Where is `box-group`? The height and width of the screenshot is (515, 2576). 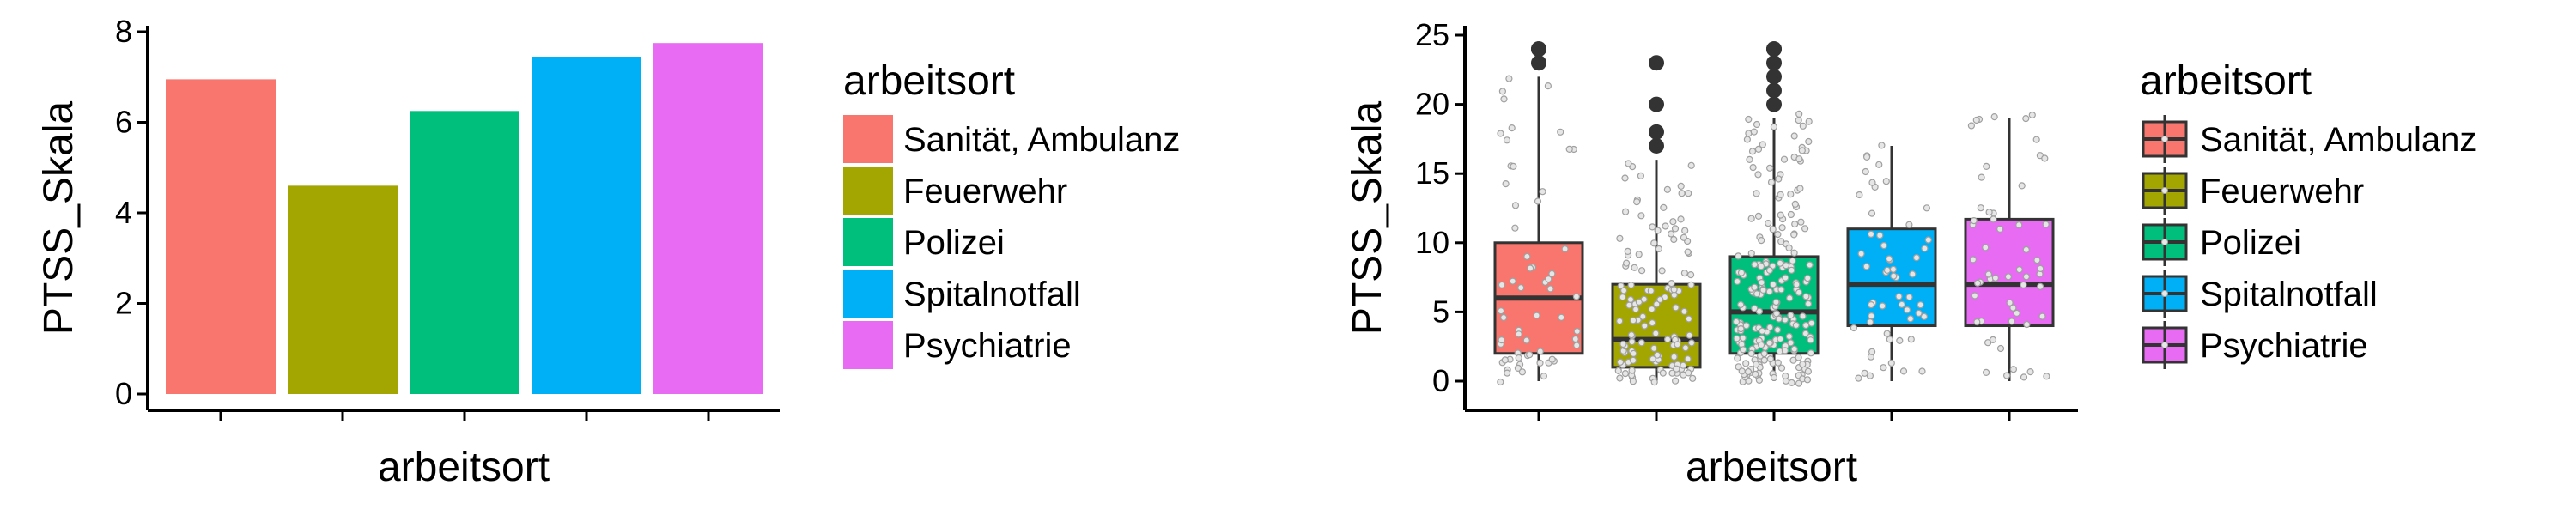
box-group is located at coordinates (1539, 211).